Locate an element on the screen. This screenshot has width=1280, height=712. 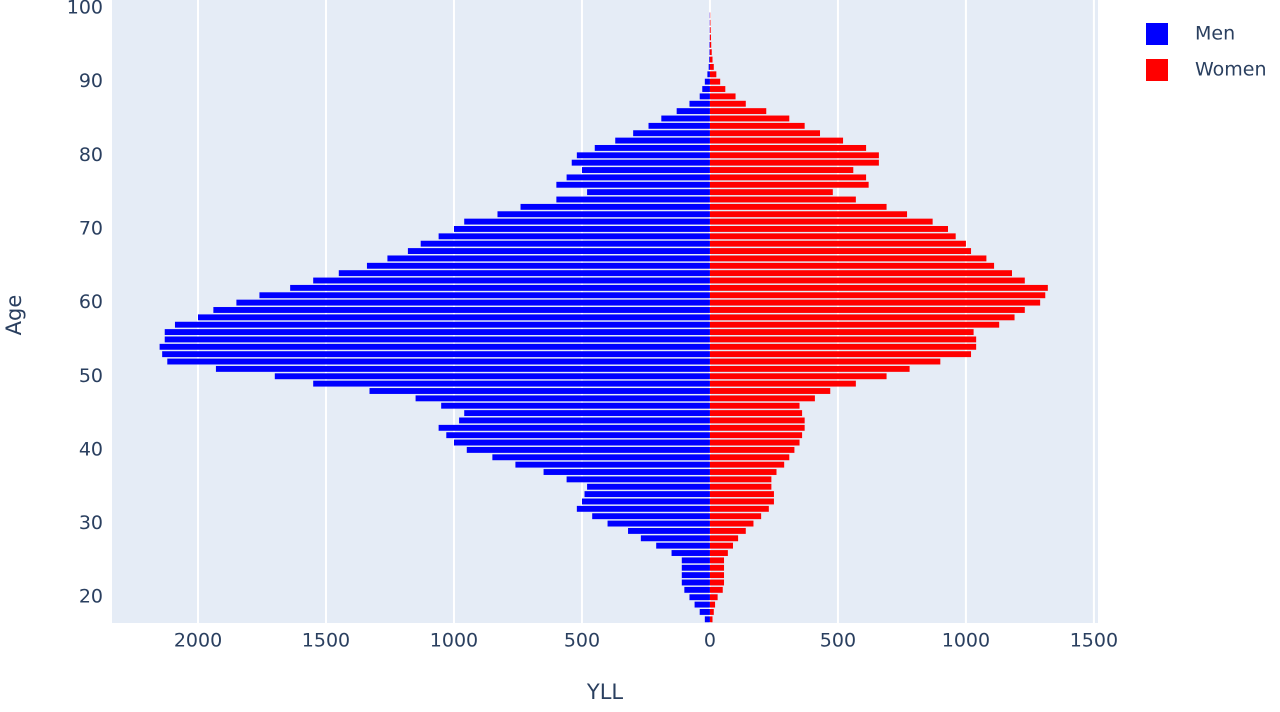
x-axis-title: YLL is located at coordinates (605, 692).